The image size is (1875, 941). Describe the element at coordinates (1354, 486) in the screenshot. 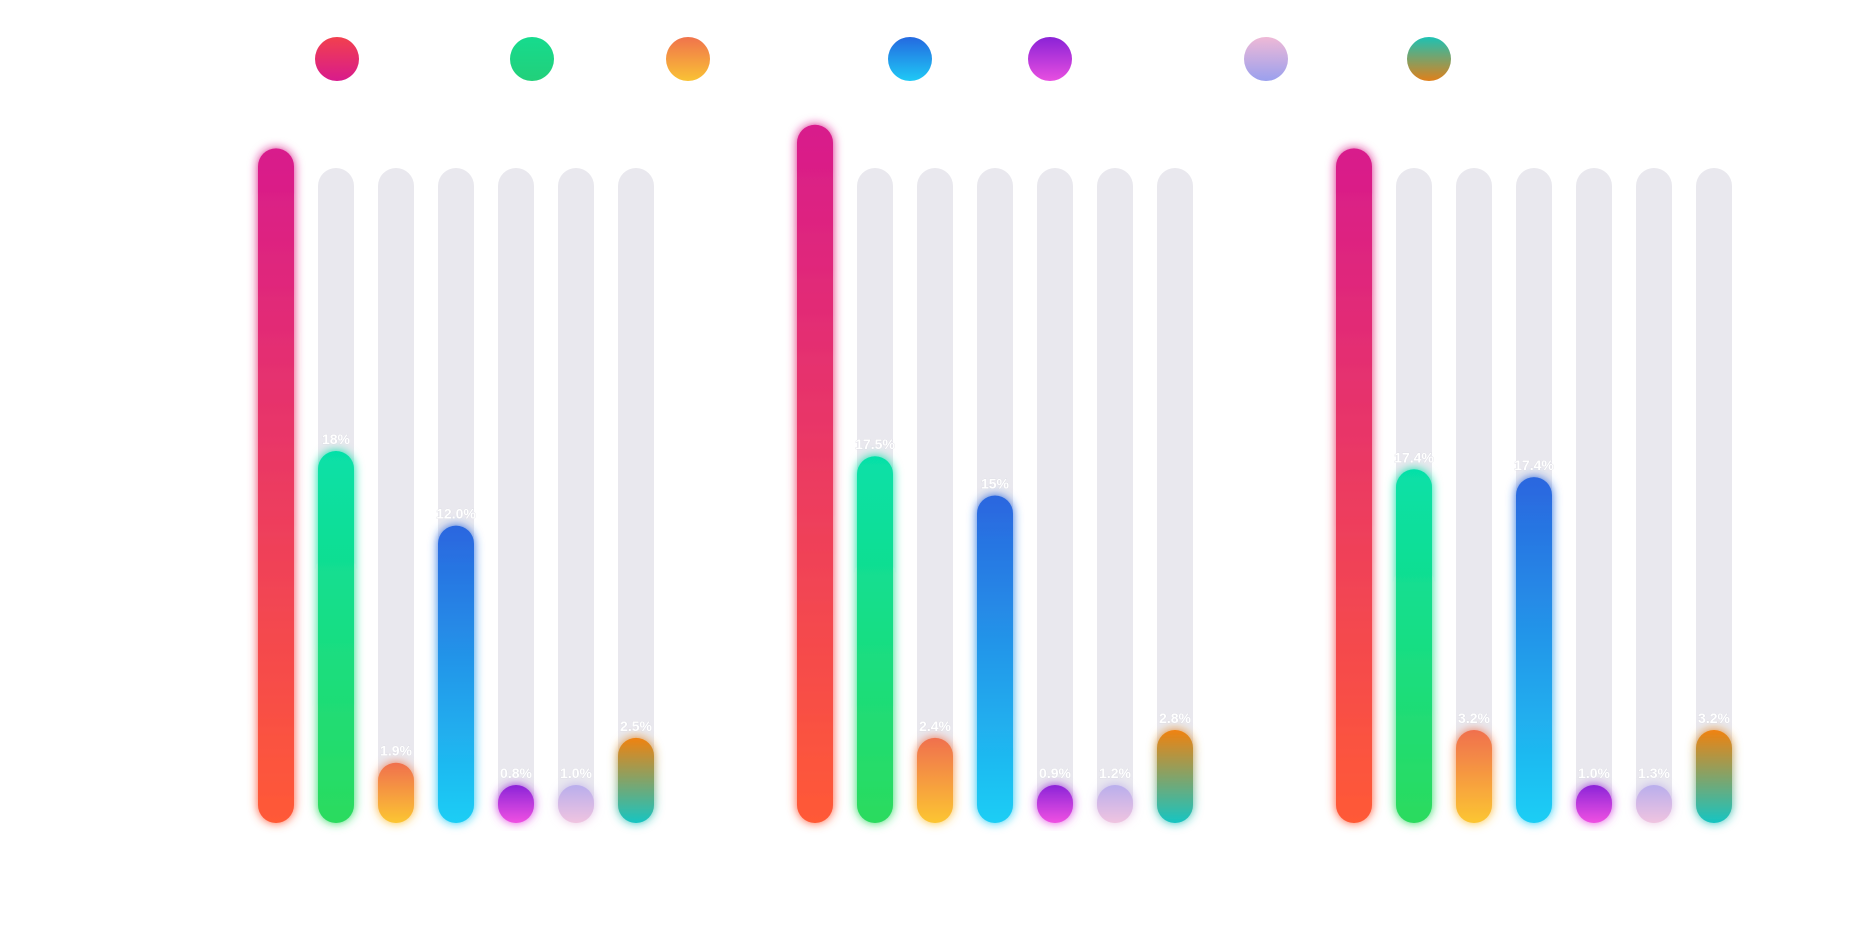

I see `bar-group3-series1` at that location.